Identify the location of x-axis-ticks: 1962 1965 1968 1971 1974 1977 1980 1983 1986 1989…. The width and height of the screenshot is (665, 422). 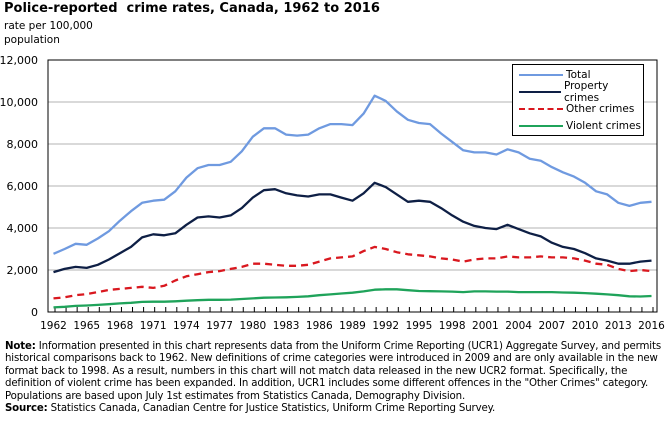
(352, 319).